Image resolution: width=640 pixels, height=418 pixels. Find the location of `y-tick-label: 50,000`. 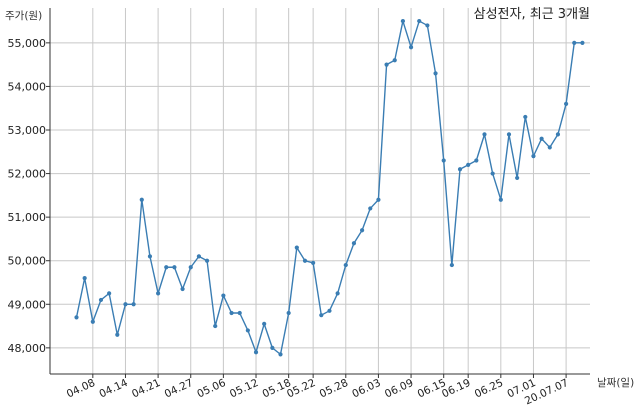

y-tick-label: 50,000 is located at coordinates (27, 261).